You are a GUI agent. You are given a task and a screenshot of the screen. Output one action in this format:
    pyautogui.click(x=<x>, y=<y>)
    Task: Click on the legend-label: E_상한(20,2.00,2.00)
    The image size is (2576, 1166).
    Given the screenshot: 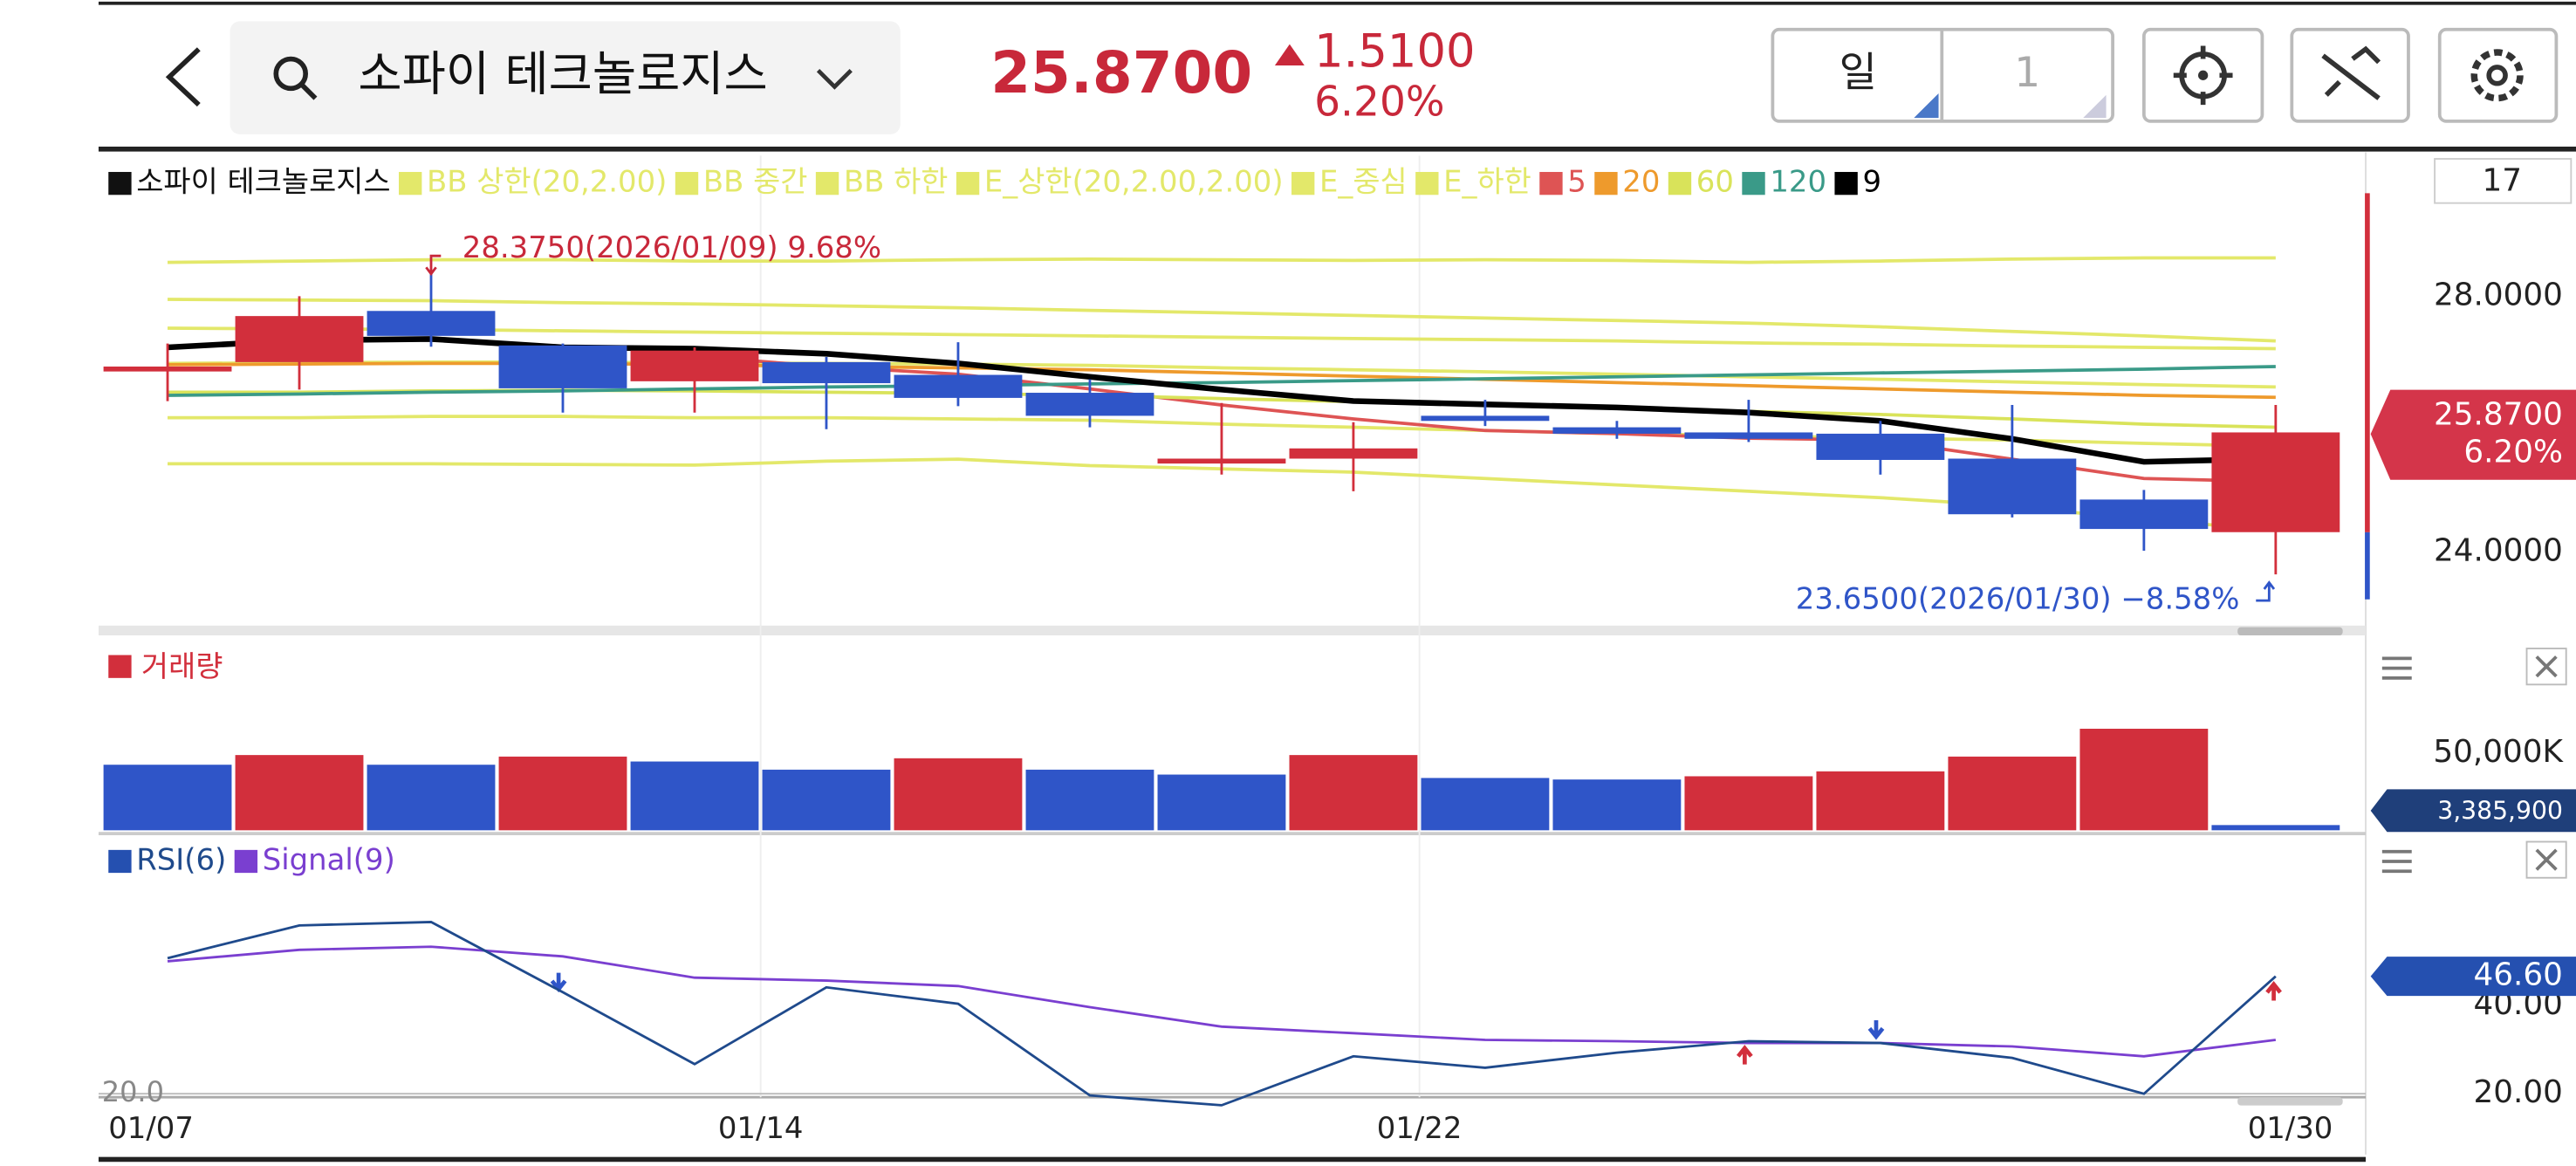 What is the action you would take?
    pyautogui.click(x=1134, y=182)
    